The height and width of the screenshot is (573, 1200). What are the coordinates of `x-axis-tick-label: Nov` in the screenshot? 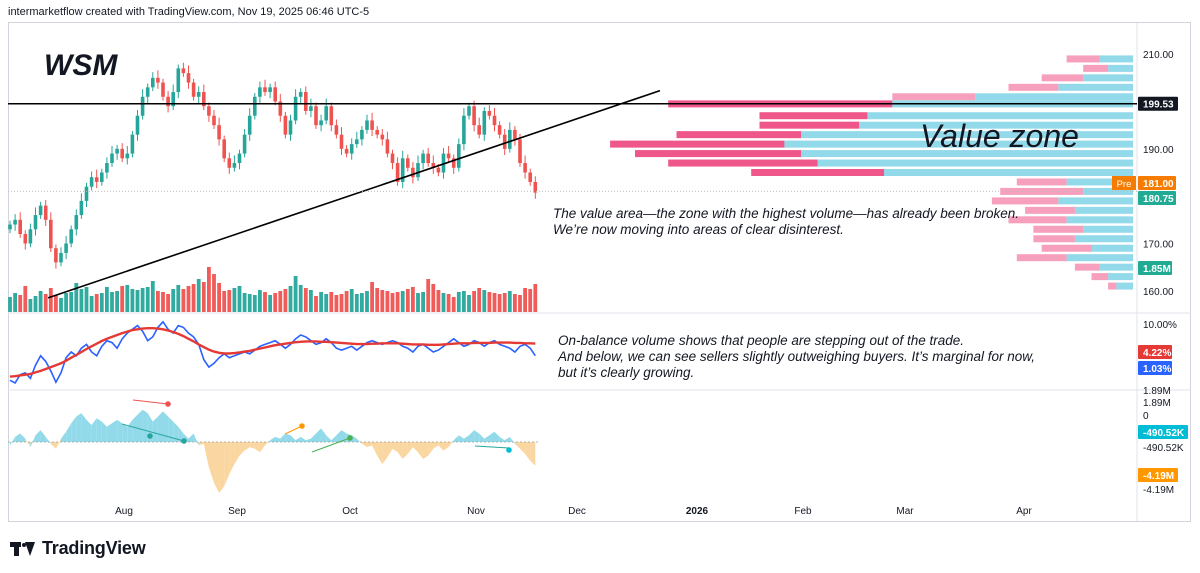 It's located at (476, 511).